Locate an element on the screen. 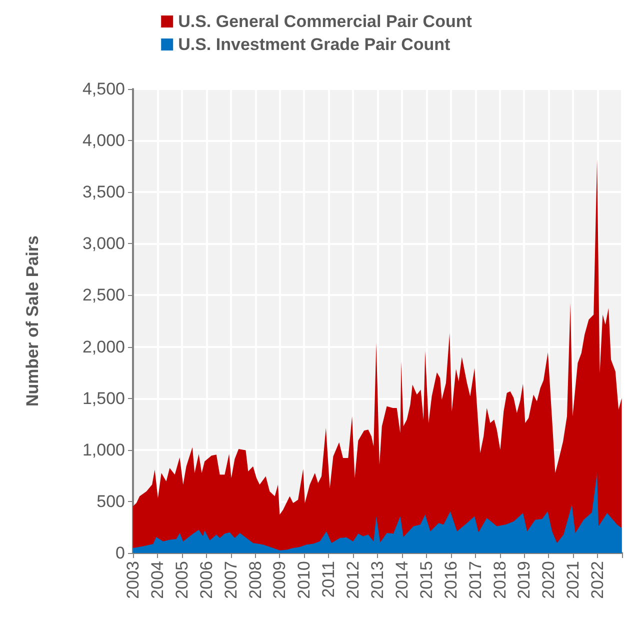  x-tick-label: 2020 is located at coordinates (548, 580).